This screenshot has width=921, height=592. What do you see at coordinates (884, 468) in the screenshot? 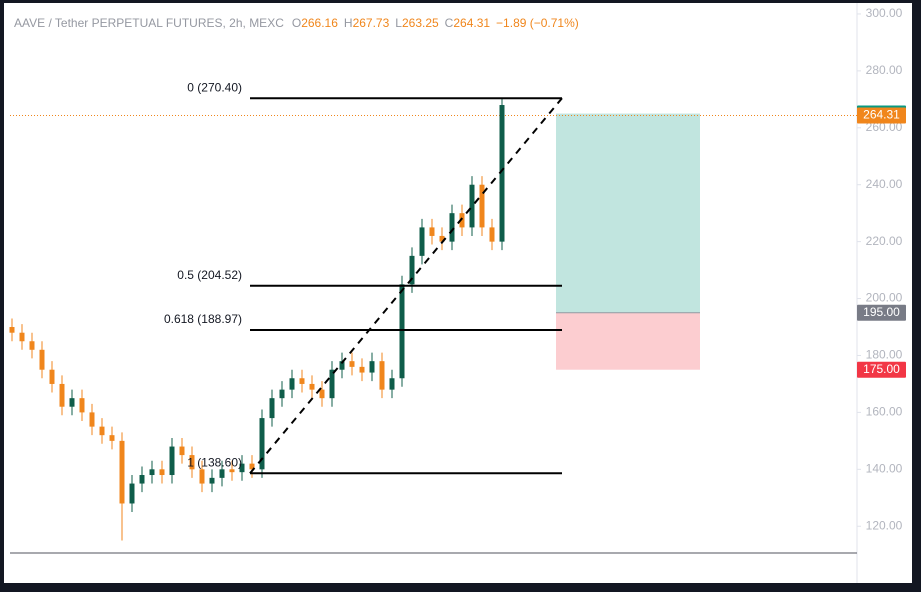
I see `y-tick-label: 140.00` at bounding box center [884, 468].